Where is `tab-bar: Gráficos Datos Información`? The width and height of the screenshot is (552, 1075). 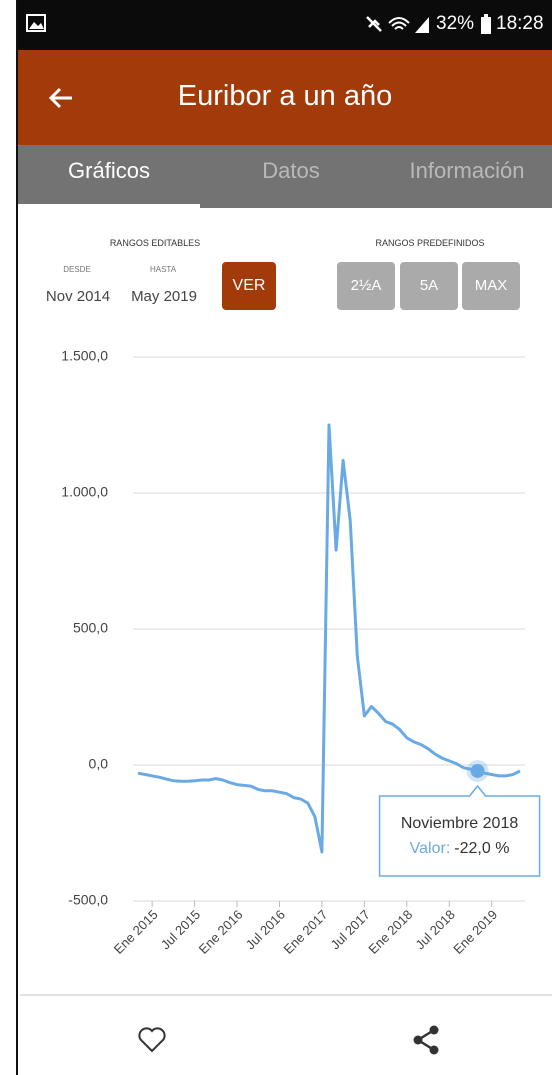 tab-bar: Gráficos Datos Información is located at coordinates (285, 176).